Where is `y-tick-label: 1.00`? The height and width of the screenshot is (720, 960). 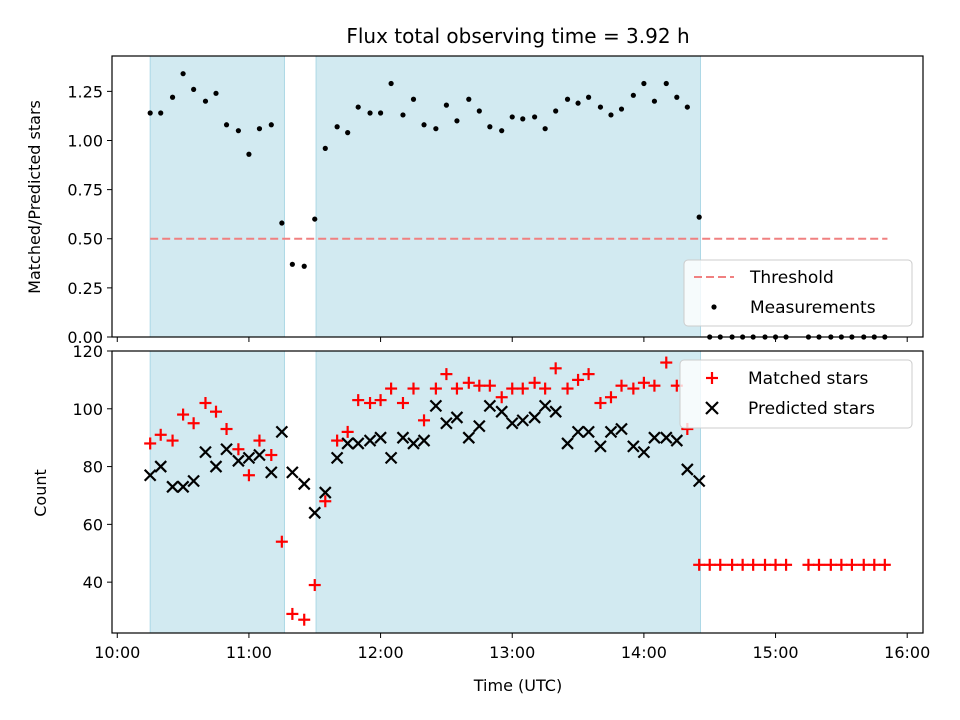 y-tick-label: 1.00 is located at coordinates (85, 140).